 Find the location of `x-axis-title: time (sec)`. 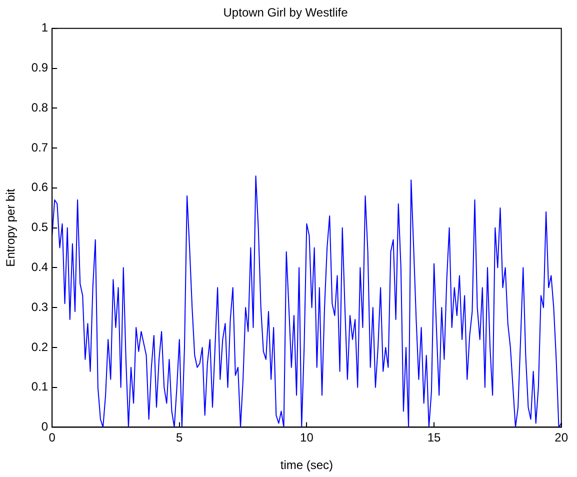

x-axis-title: time (sec) is located at coordinates (307, 465).